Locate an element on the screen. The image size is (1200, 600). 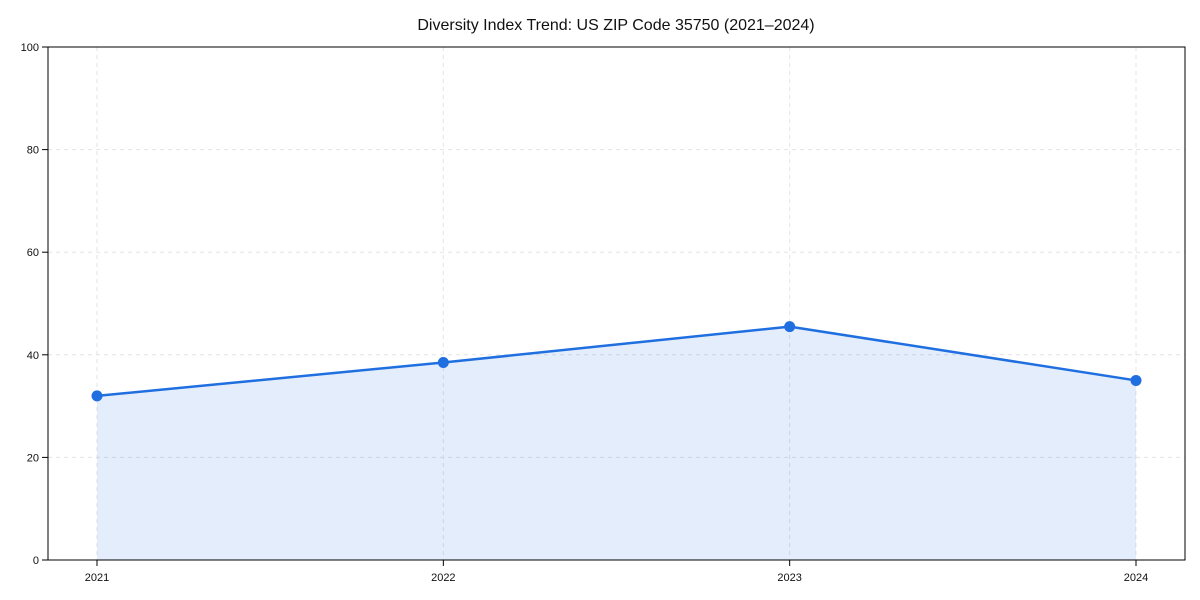
trend-line is located at coordinates (616, 361).